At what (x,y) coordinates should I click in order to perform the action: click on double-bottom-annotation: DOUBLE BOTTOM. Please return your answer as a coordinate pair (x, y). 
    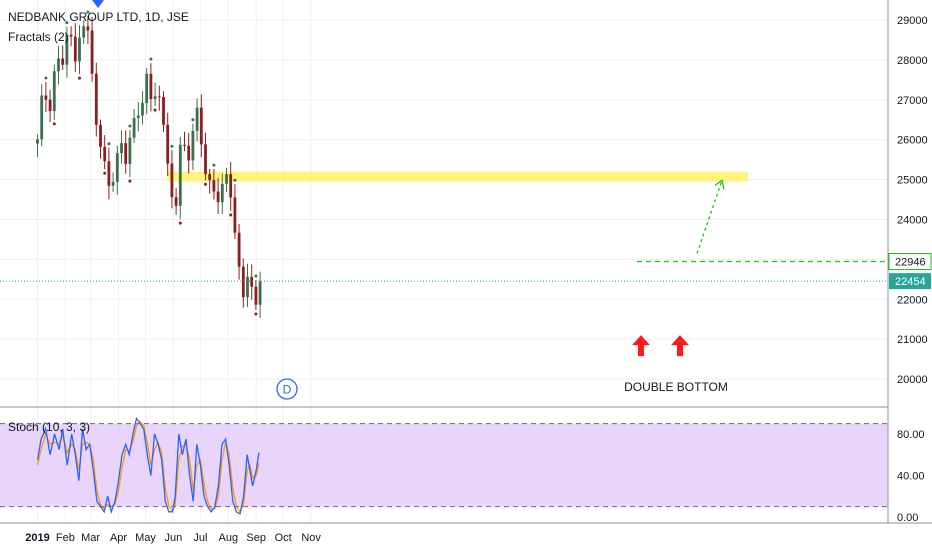
    Looking at the image, I should click on (676, 387).